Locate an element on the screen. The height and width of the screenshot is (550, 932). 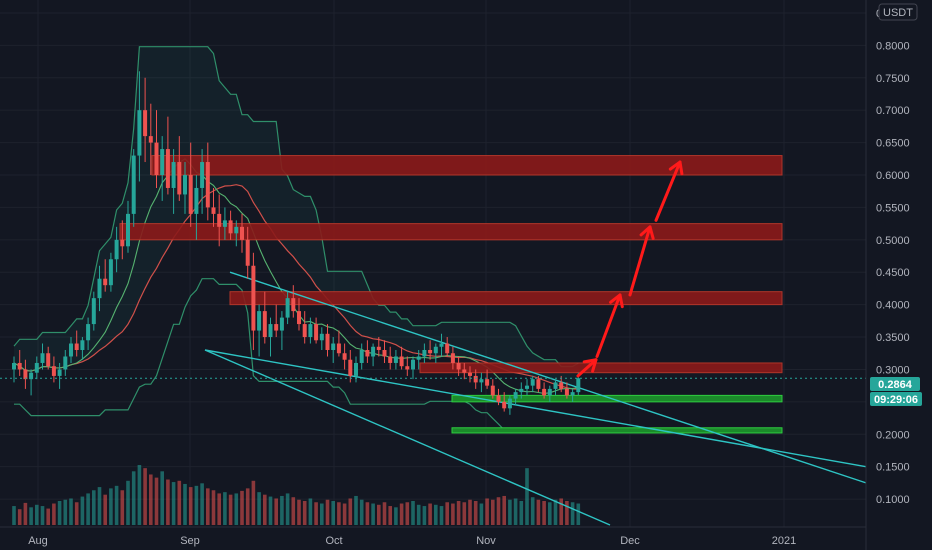
price-tick-label: 0.1500 is located at coordinates (893, 468).